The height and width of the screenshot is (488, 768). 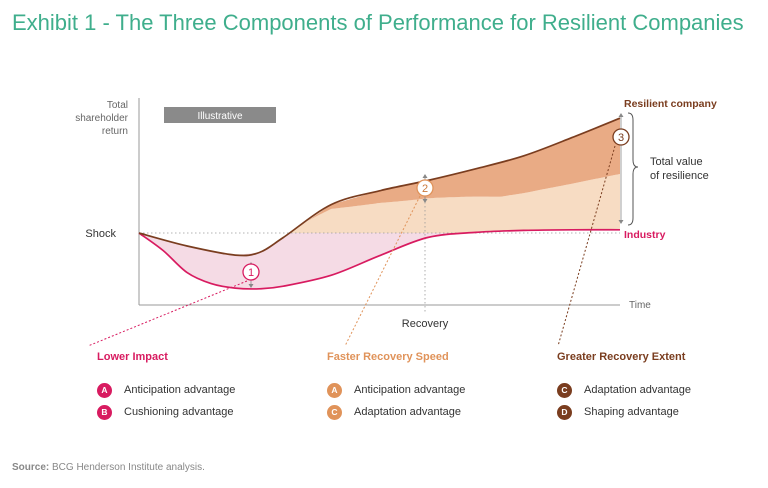 I want to click on industry-shaded-area, so click(x=379, y=259).